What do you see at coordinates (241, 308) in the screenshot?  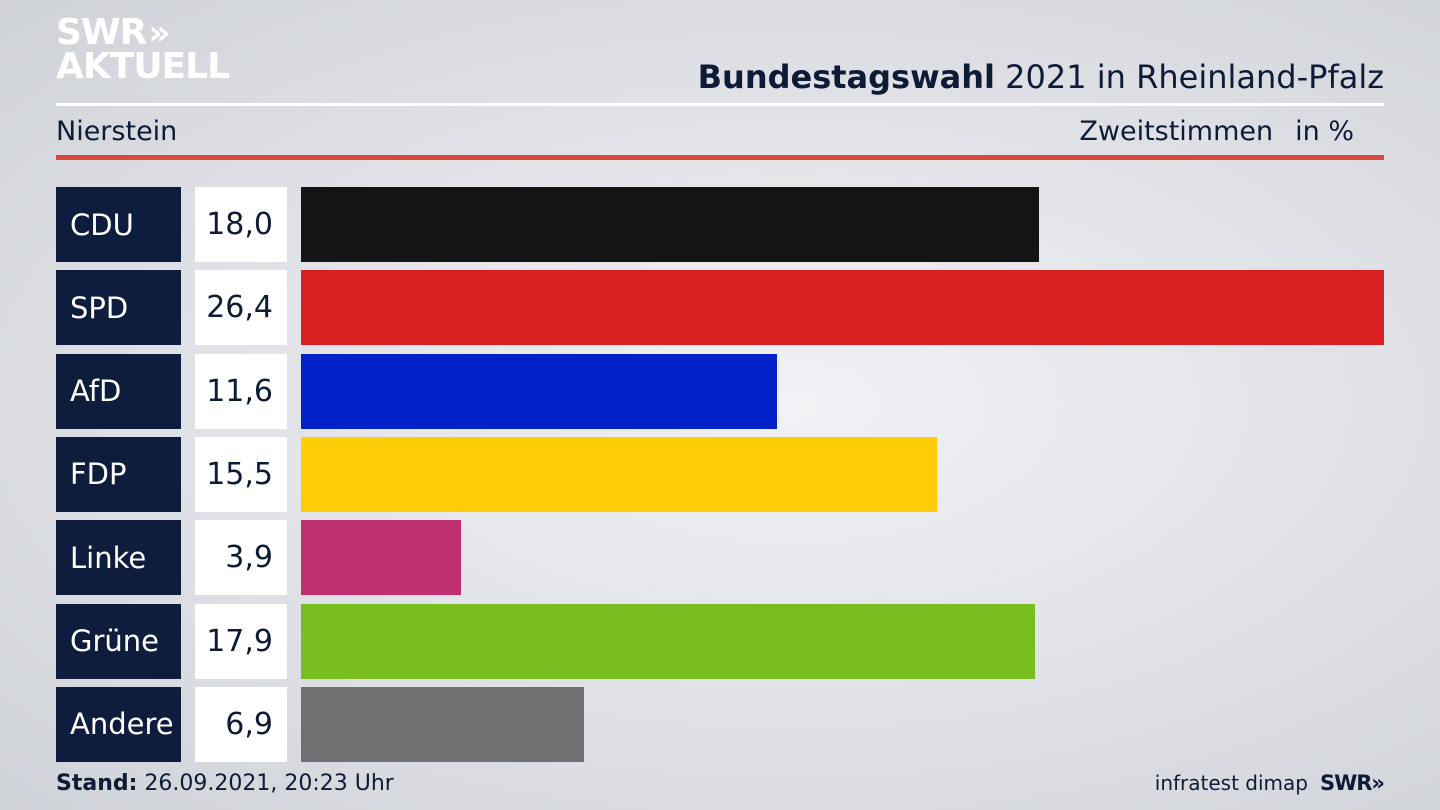 I see `value-label: 26,4` at bounding box center [241, 308].